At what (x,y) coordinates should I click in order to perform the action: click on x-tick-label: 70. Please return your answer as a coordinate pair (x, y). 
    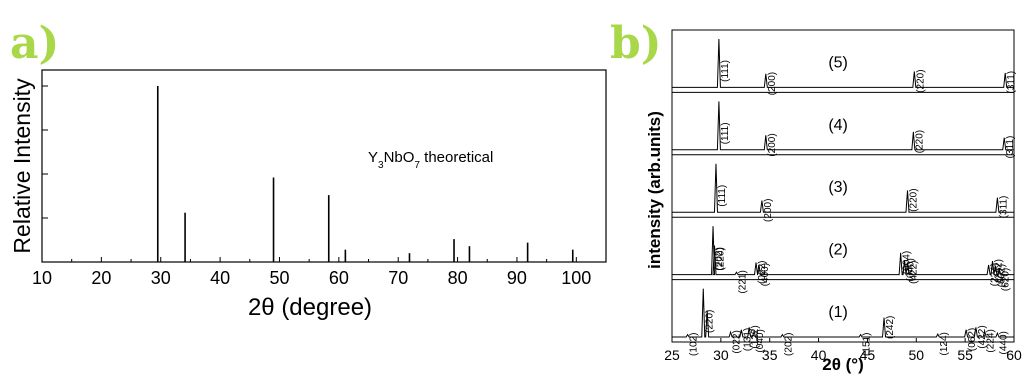
    Looking at the image, I should click on (398, 278).